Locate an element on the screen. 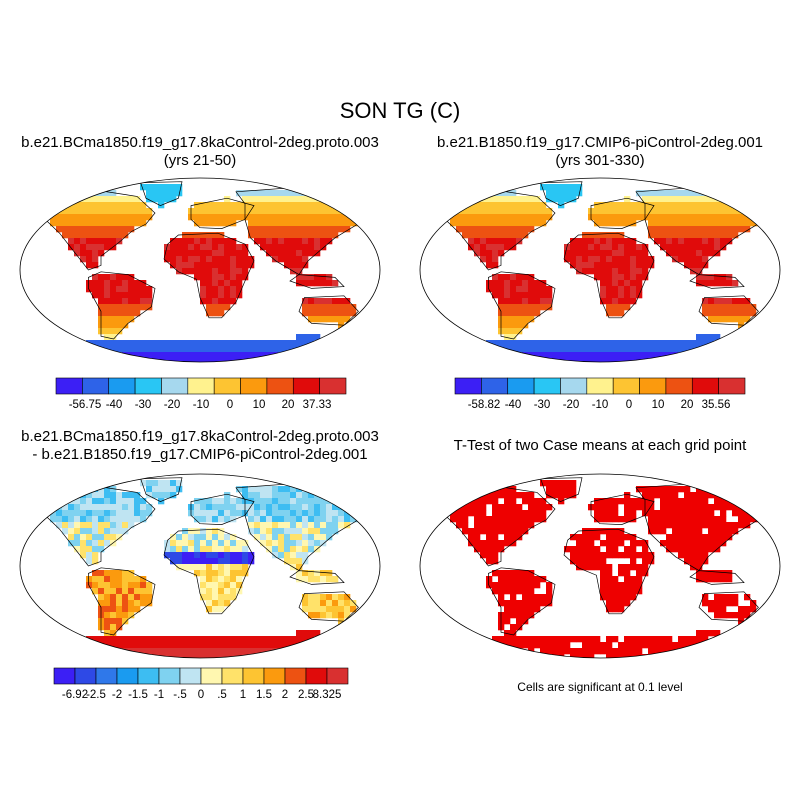 Image resolution: width=800 pixels, height=800 pixels. colorbar-tick-label: -6.92 is located at coordinates (75, 695).